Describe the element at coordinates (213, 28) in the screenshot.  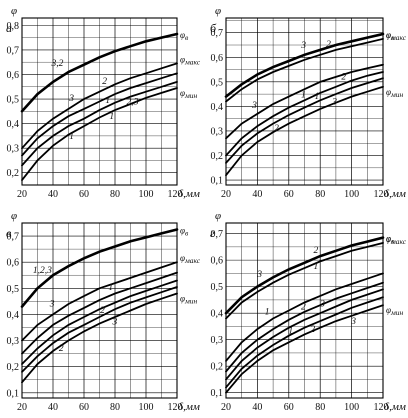
I see `panel-letter: б` at that location.